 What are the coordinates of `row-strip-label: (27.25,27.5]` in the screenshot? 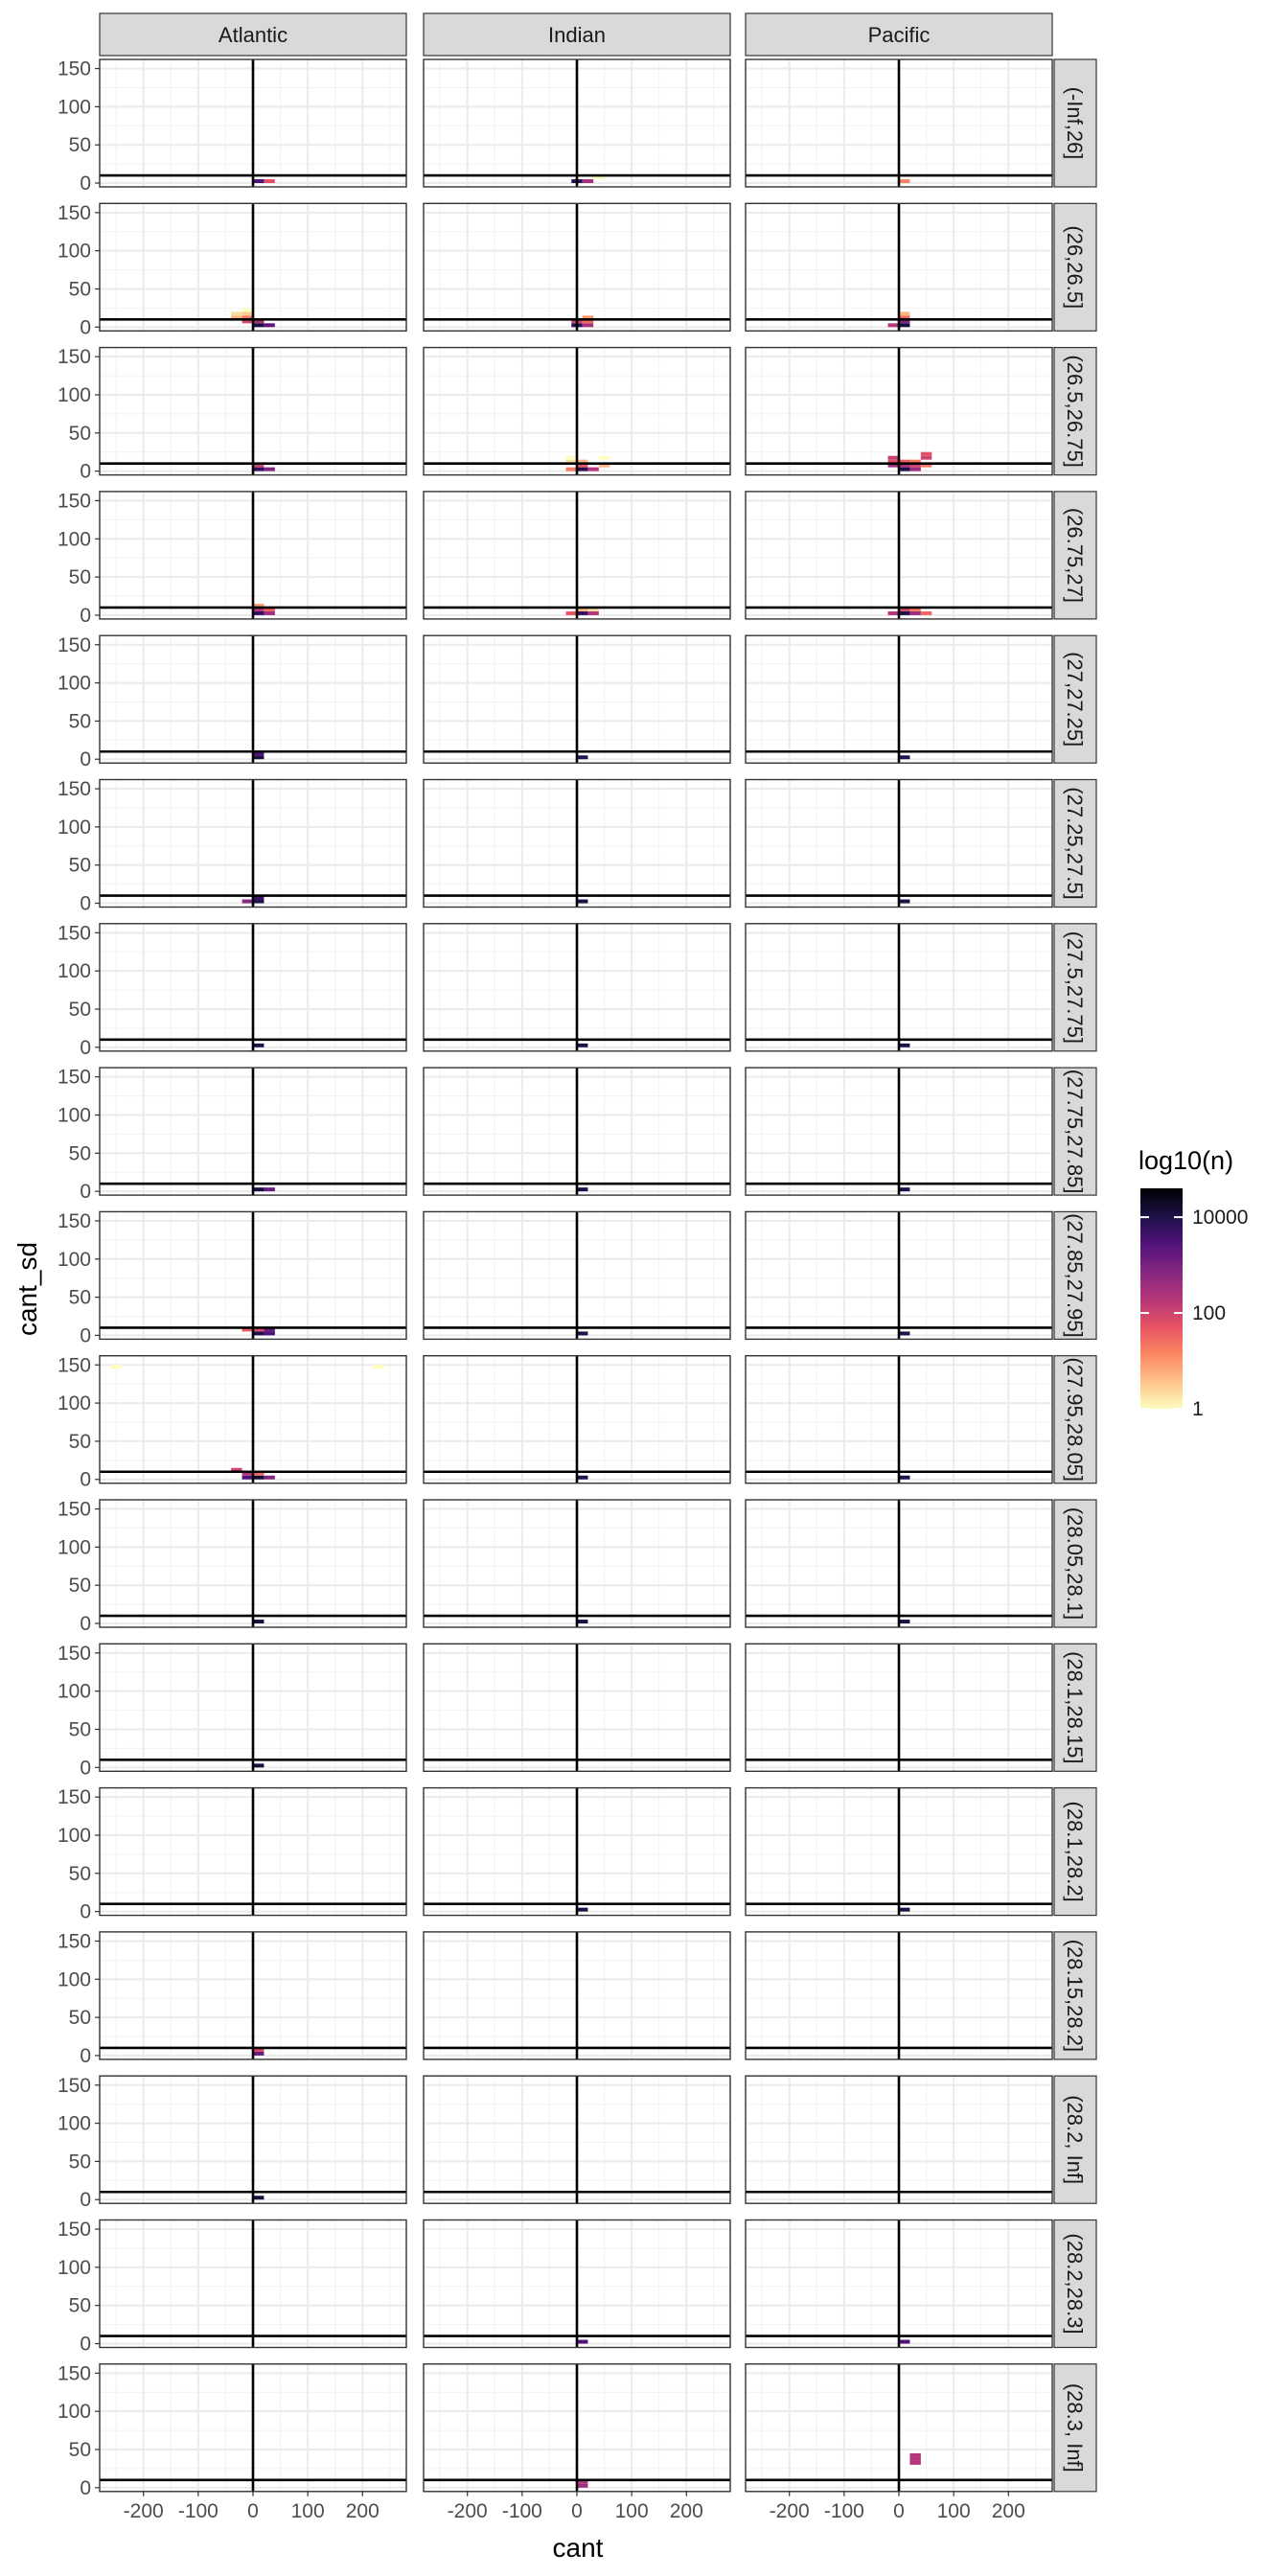 It's located at (1075, 843).